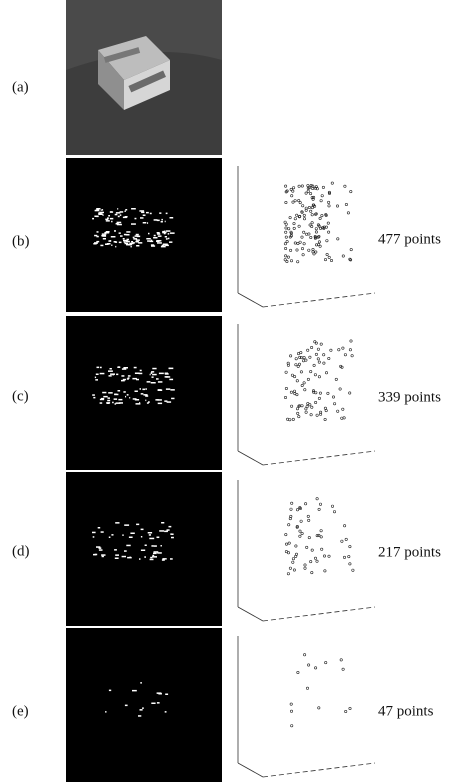 Image resolution: width=469 pixels, height=783 pixels. Describe the element at coordinates (406, 711) in the screenshot. I see `point-count: 47 points` at that location.